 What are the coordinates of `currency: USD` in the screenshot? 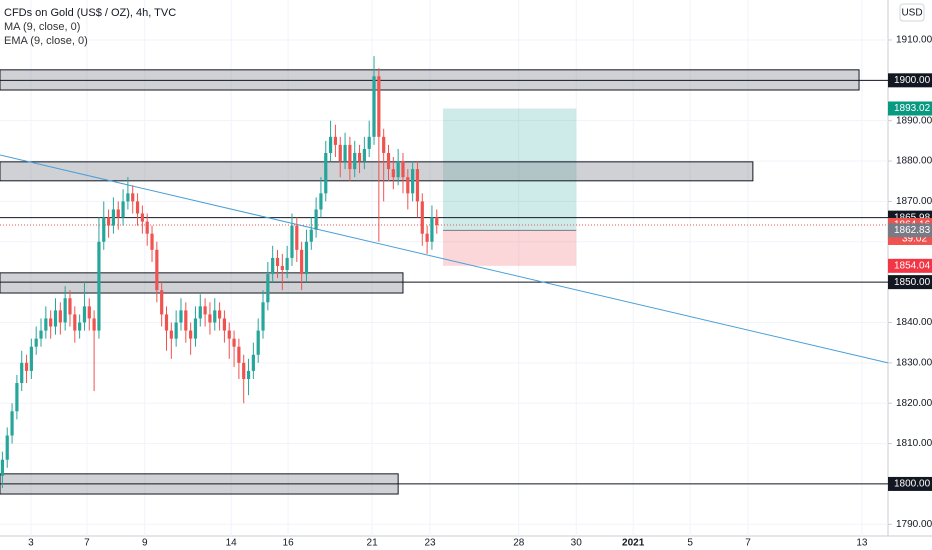 It's located at (911, 13).